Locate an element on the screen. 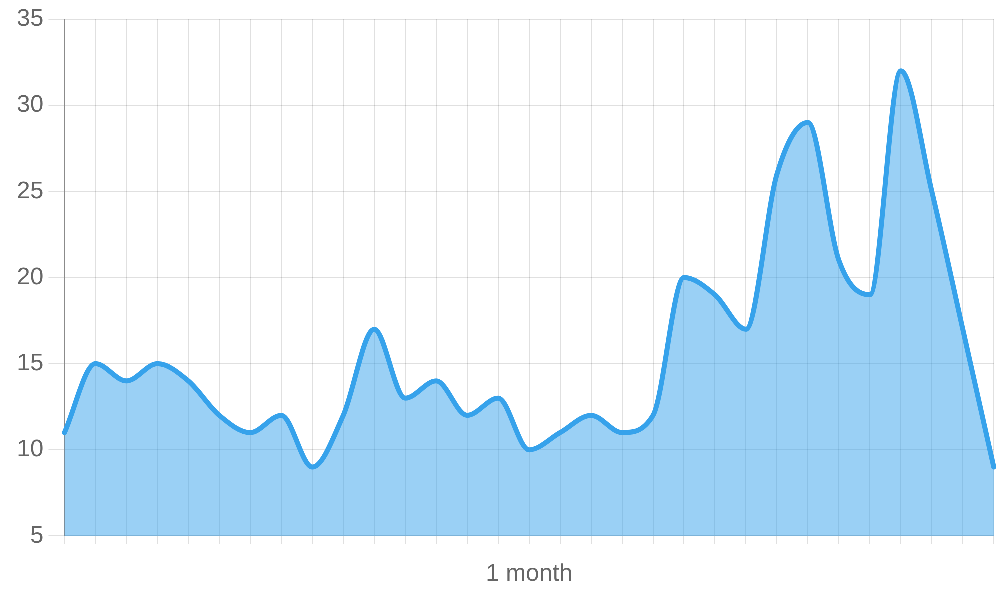 The height and width of the screenshot is (600, 1000). x-axis-title: 1 month is located at coordinates (529, 574).